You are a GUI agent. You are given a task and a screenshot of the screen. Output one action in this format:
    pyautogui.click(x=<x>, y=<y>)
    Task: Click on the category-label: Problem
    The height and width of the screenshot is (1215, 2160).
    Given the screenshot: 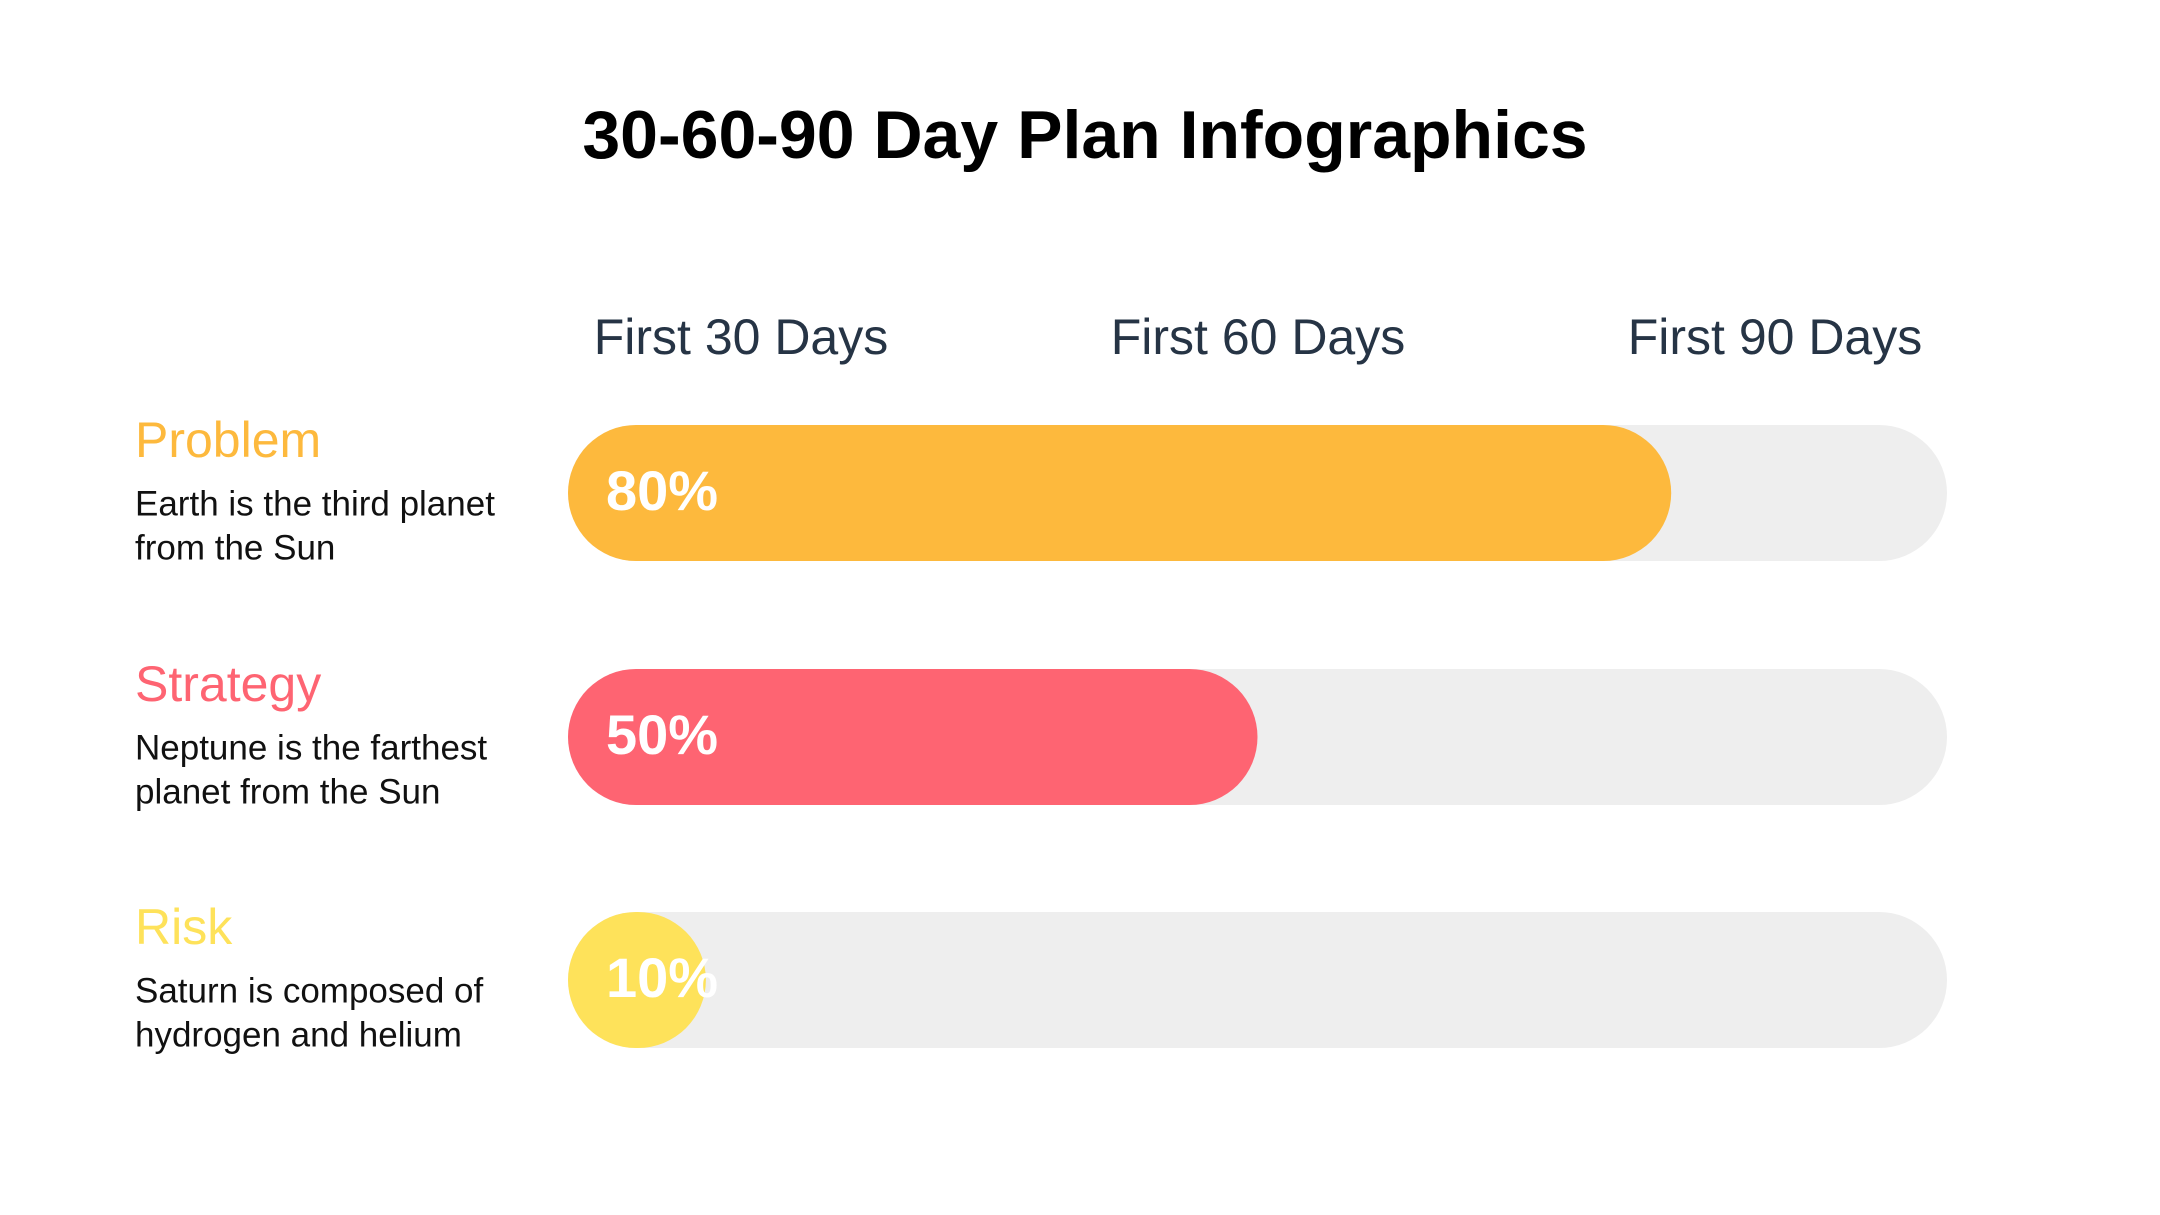 What is the action you would take?
    pyautogui.click(x=228, y=440)
    